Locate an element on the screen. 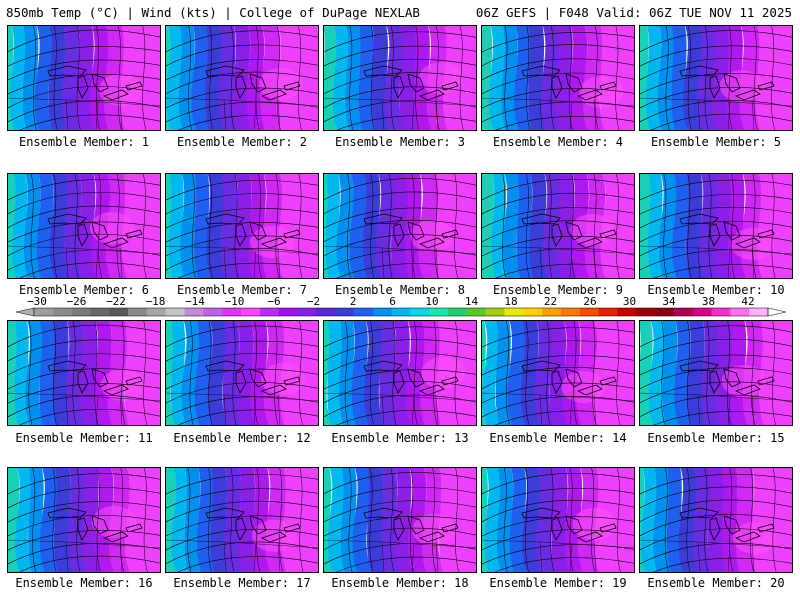 This screenshot has height=600, width=800. ensemble-member-label: Ensemble Member: 5 is located at coordinates (716, 142).